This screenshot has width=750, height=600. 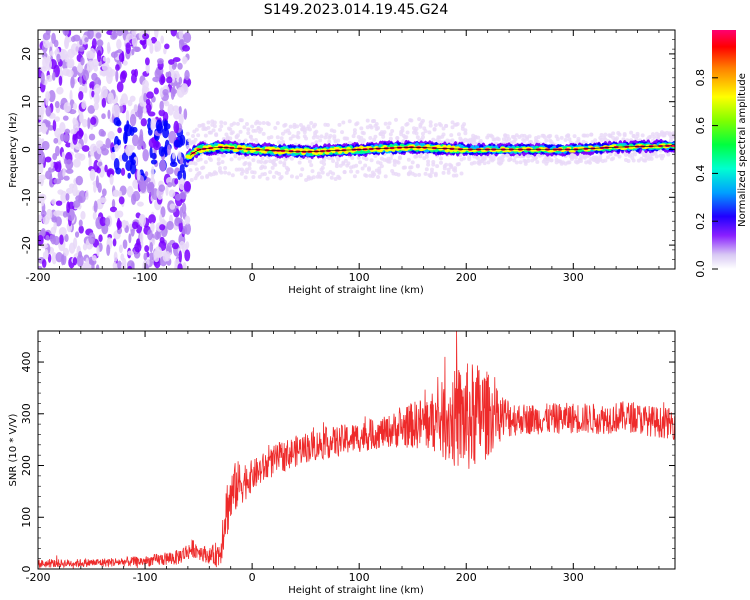 What do you see at coordinates (26, 197) in the screenshot?
I see `spectrogram-ytick-label: -10` at bounding box center [26, 197].